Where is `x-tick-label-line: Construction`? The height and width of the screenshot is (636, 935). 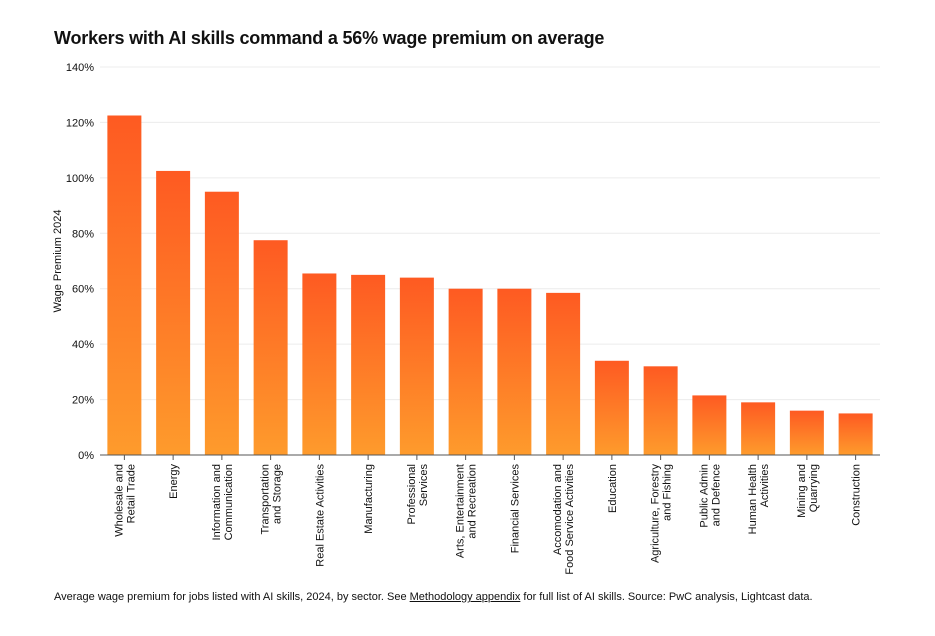
x-tick-label-line: Construction is located at coordinates (857, 495).